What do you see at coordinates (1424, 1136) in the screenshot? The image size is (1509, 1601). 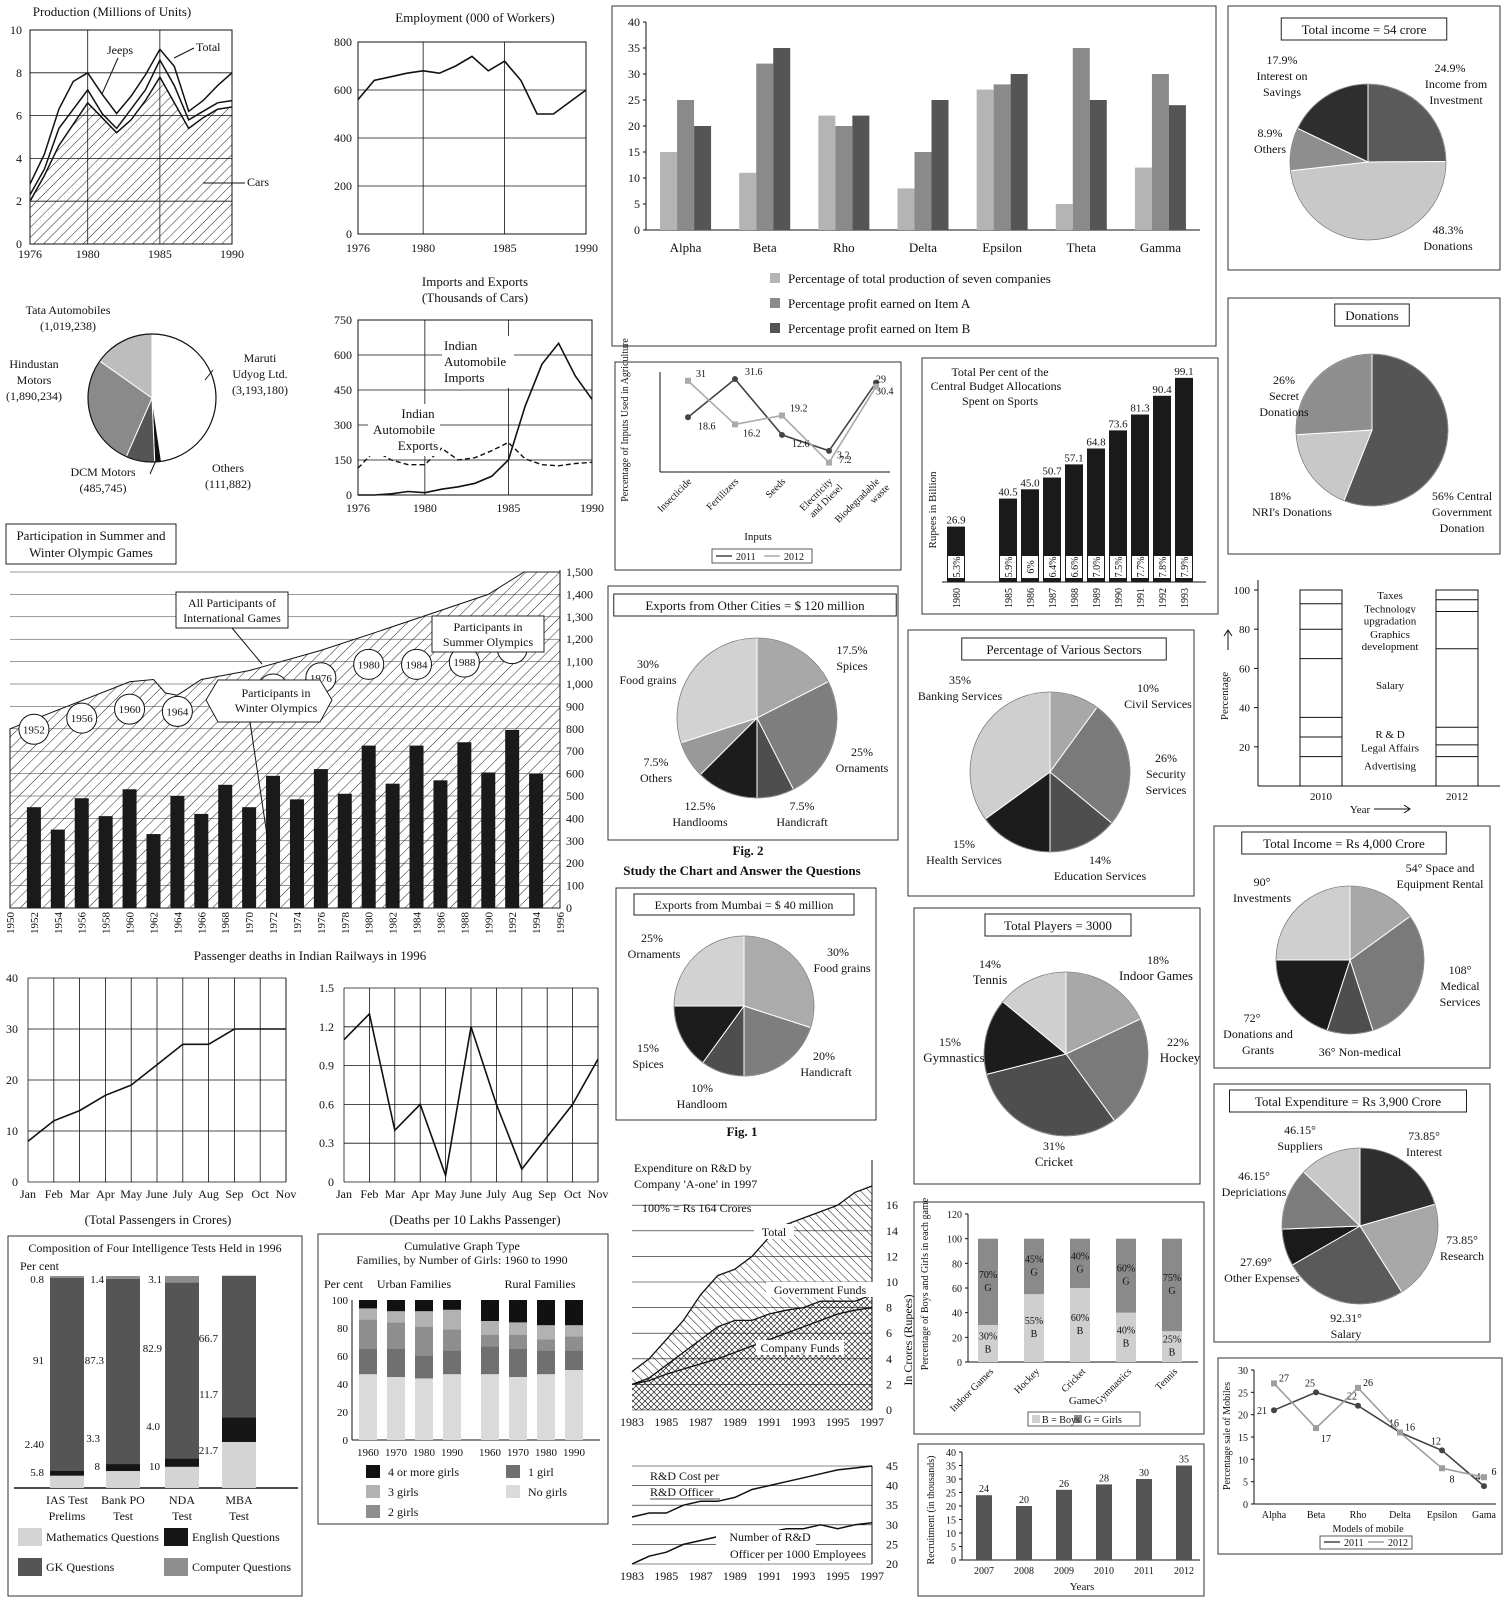 I see `pct-interest: 73.85°` at bounding box center [1424, 1136].